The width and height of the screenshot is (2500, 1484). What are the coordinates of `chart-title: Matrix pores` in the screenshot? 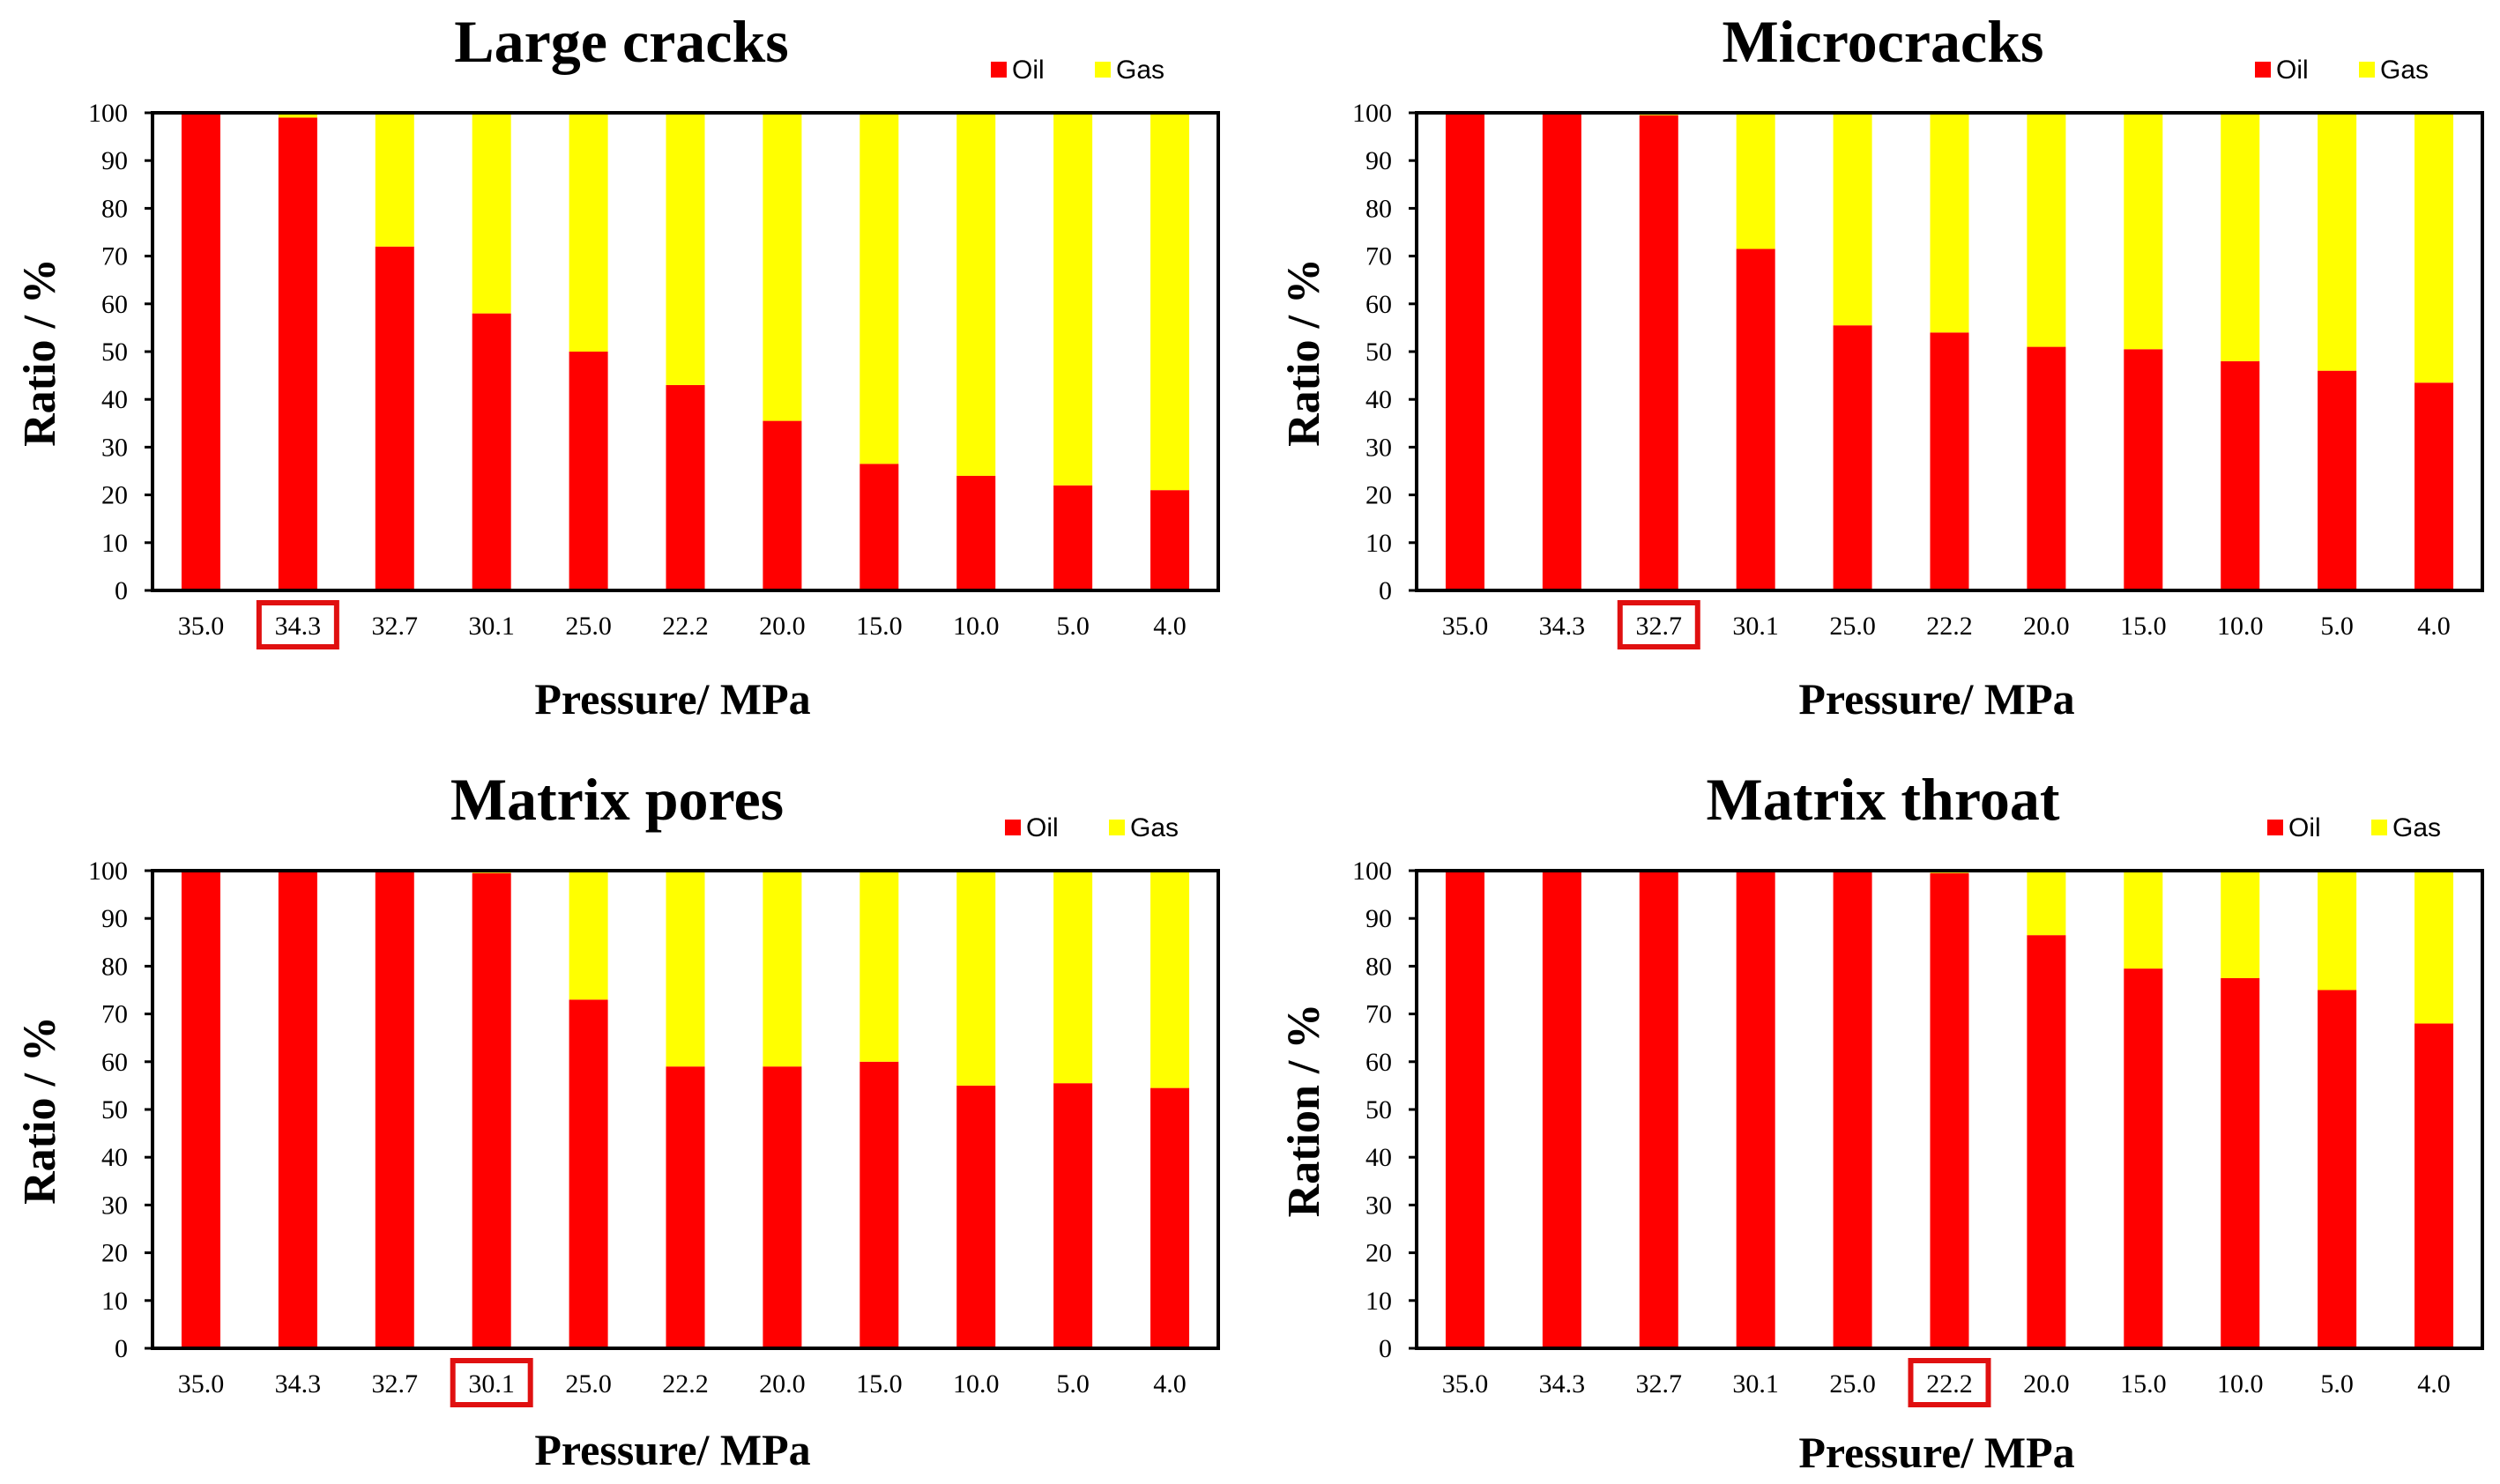 It's located at (617, 799).